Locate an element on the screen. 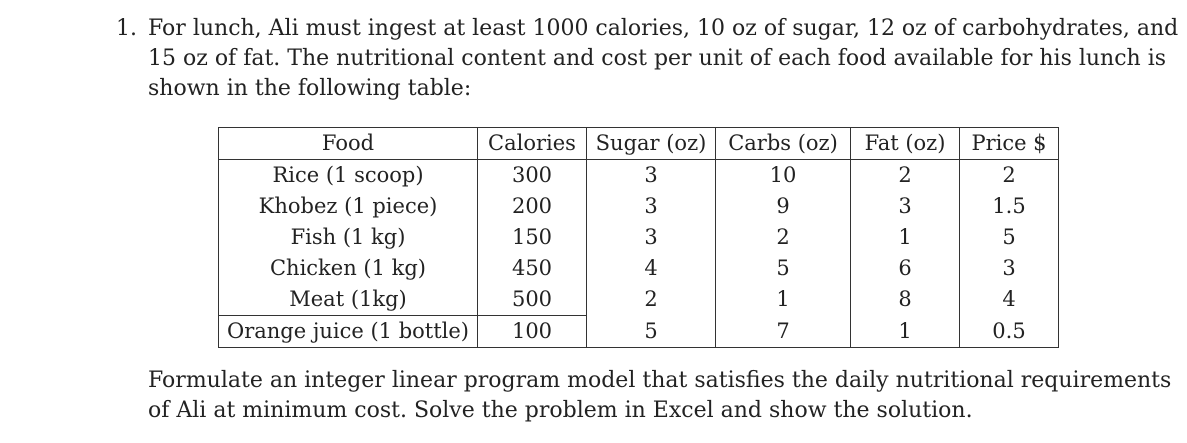 This screenshot has width=1187, height=443. cell-food: Rice (1 scoop) is located at coordinates (348, 175).